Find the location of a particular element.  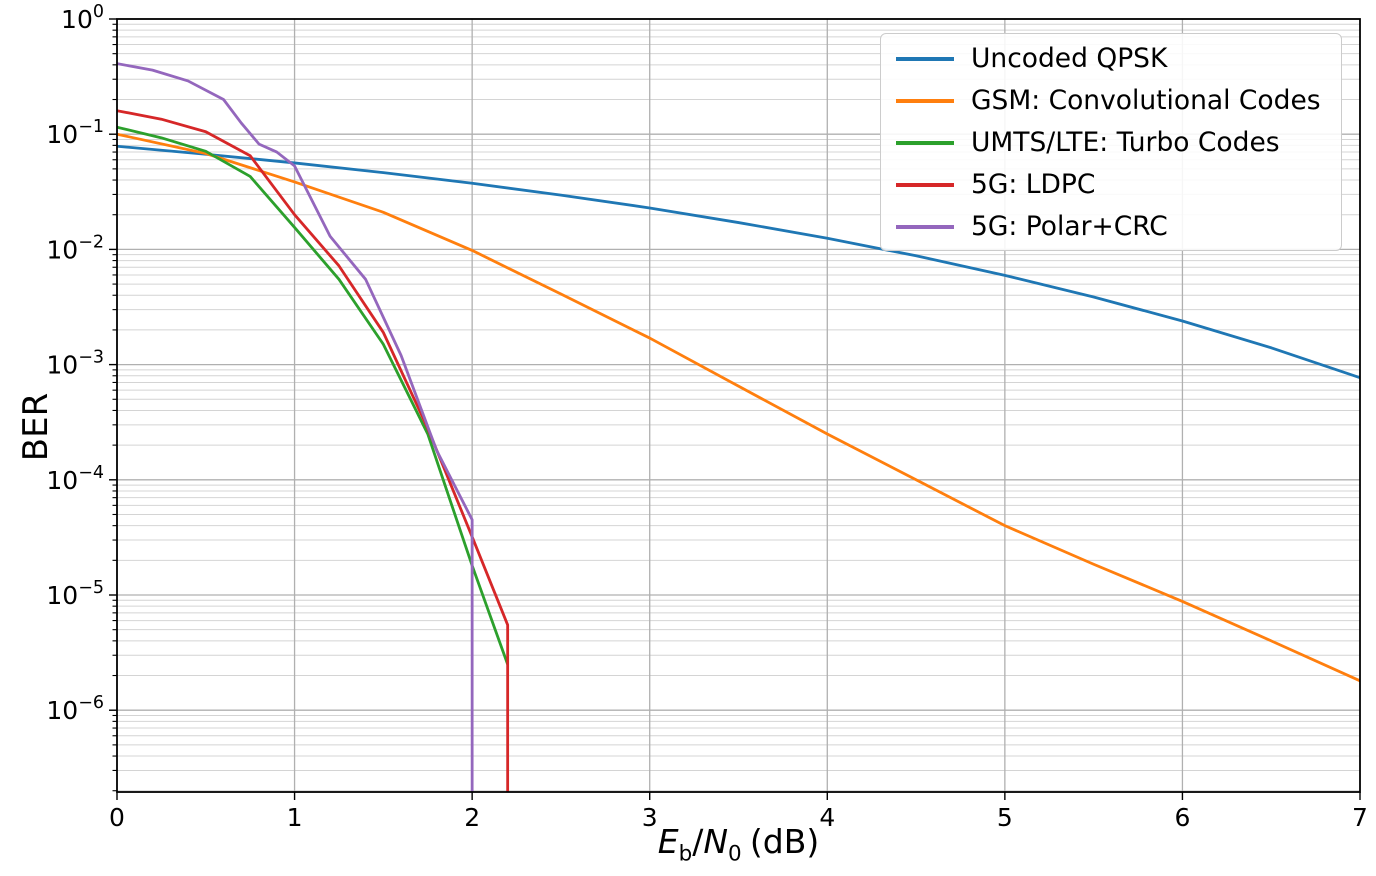

y-tick-label: 10⁰ is located at coordinates (82, 18).